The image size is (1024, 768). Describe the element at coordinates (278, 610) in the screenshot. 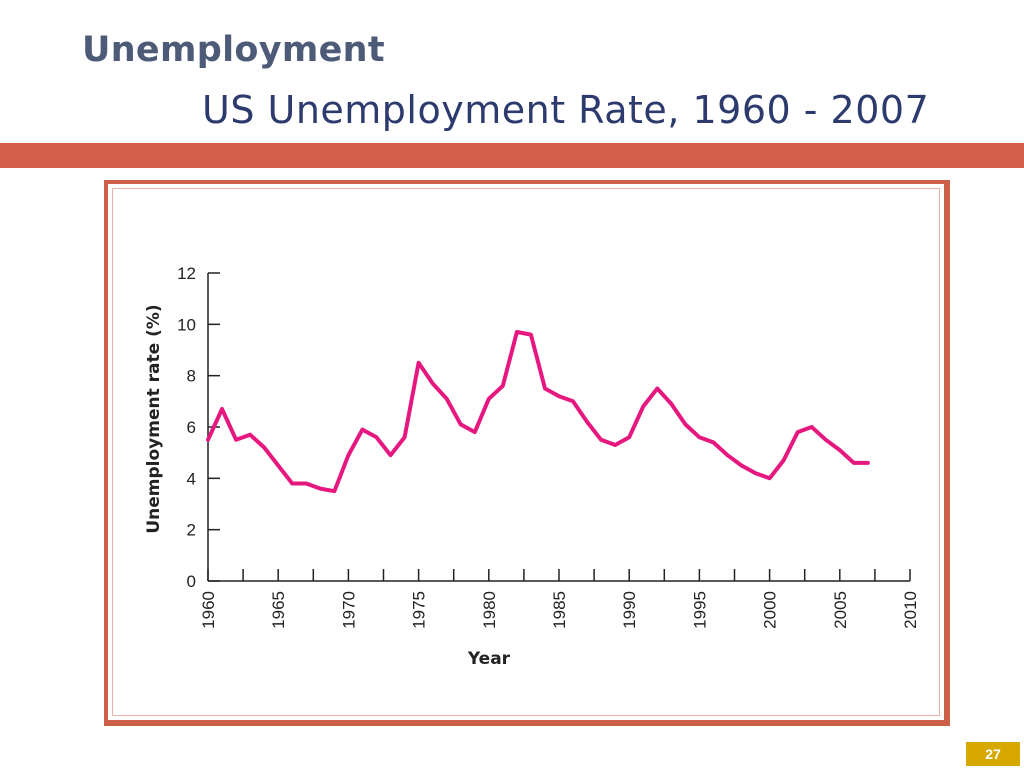

I see `x-tick-label: 1965` at that location.